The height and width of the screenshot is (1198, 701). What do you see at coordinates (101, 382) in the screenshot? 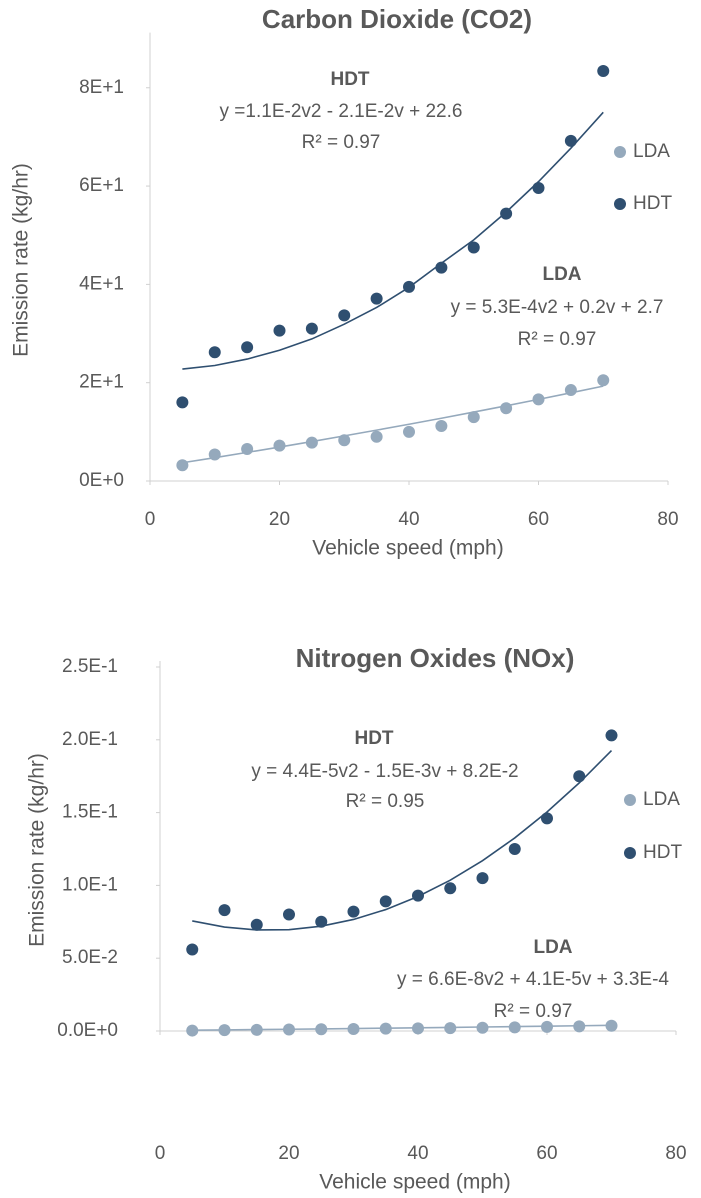
I see `y-tick-label: 2E+1` at bounding box center [101, 382].